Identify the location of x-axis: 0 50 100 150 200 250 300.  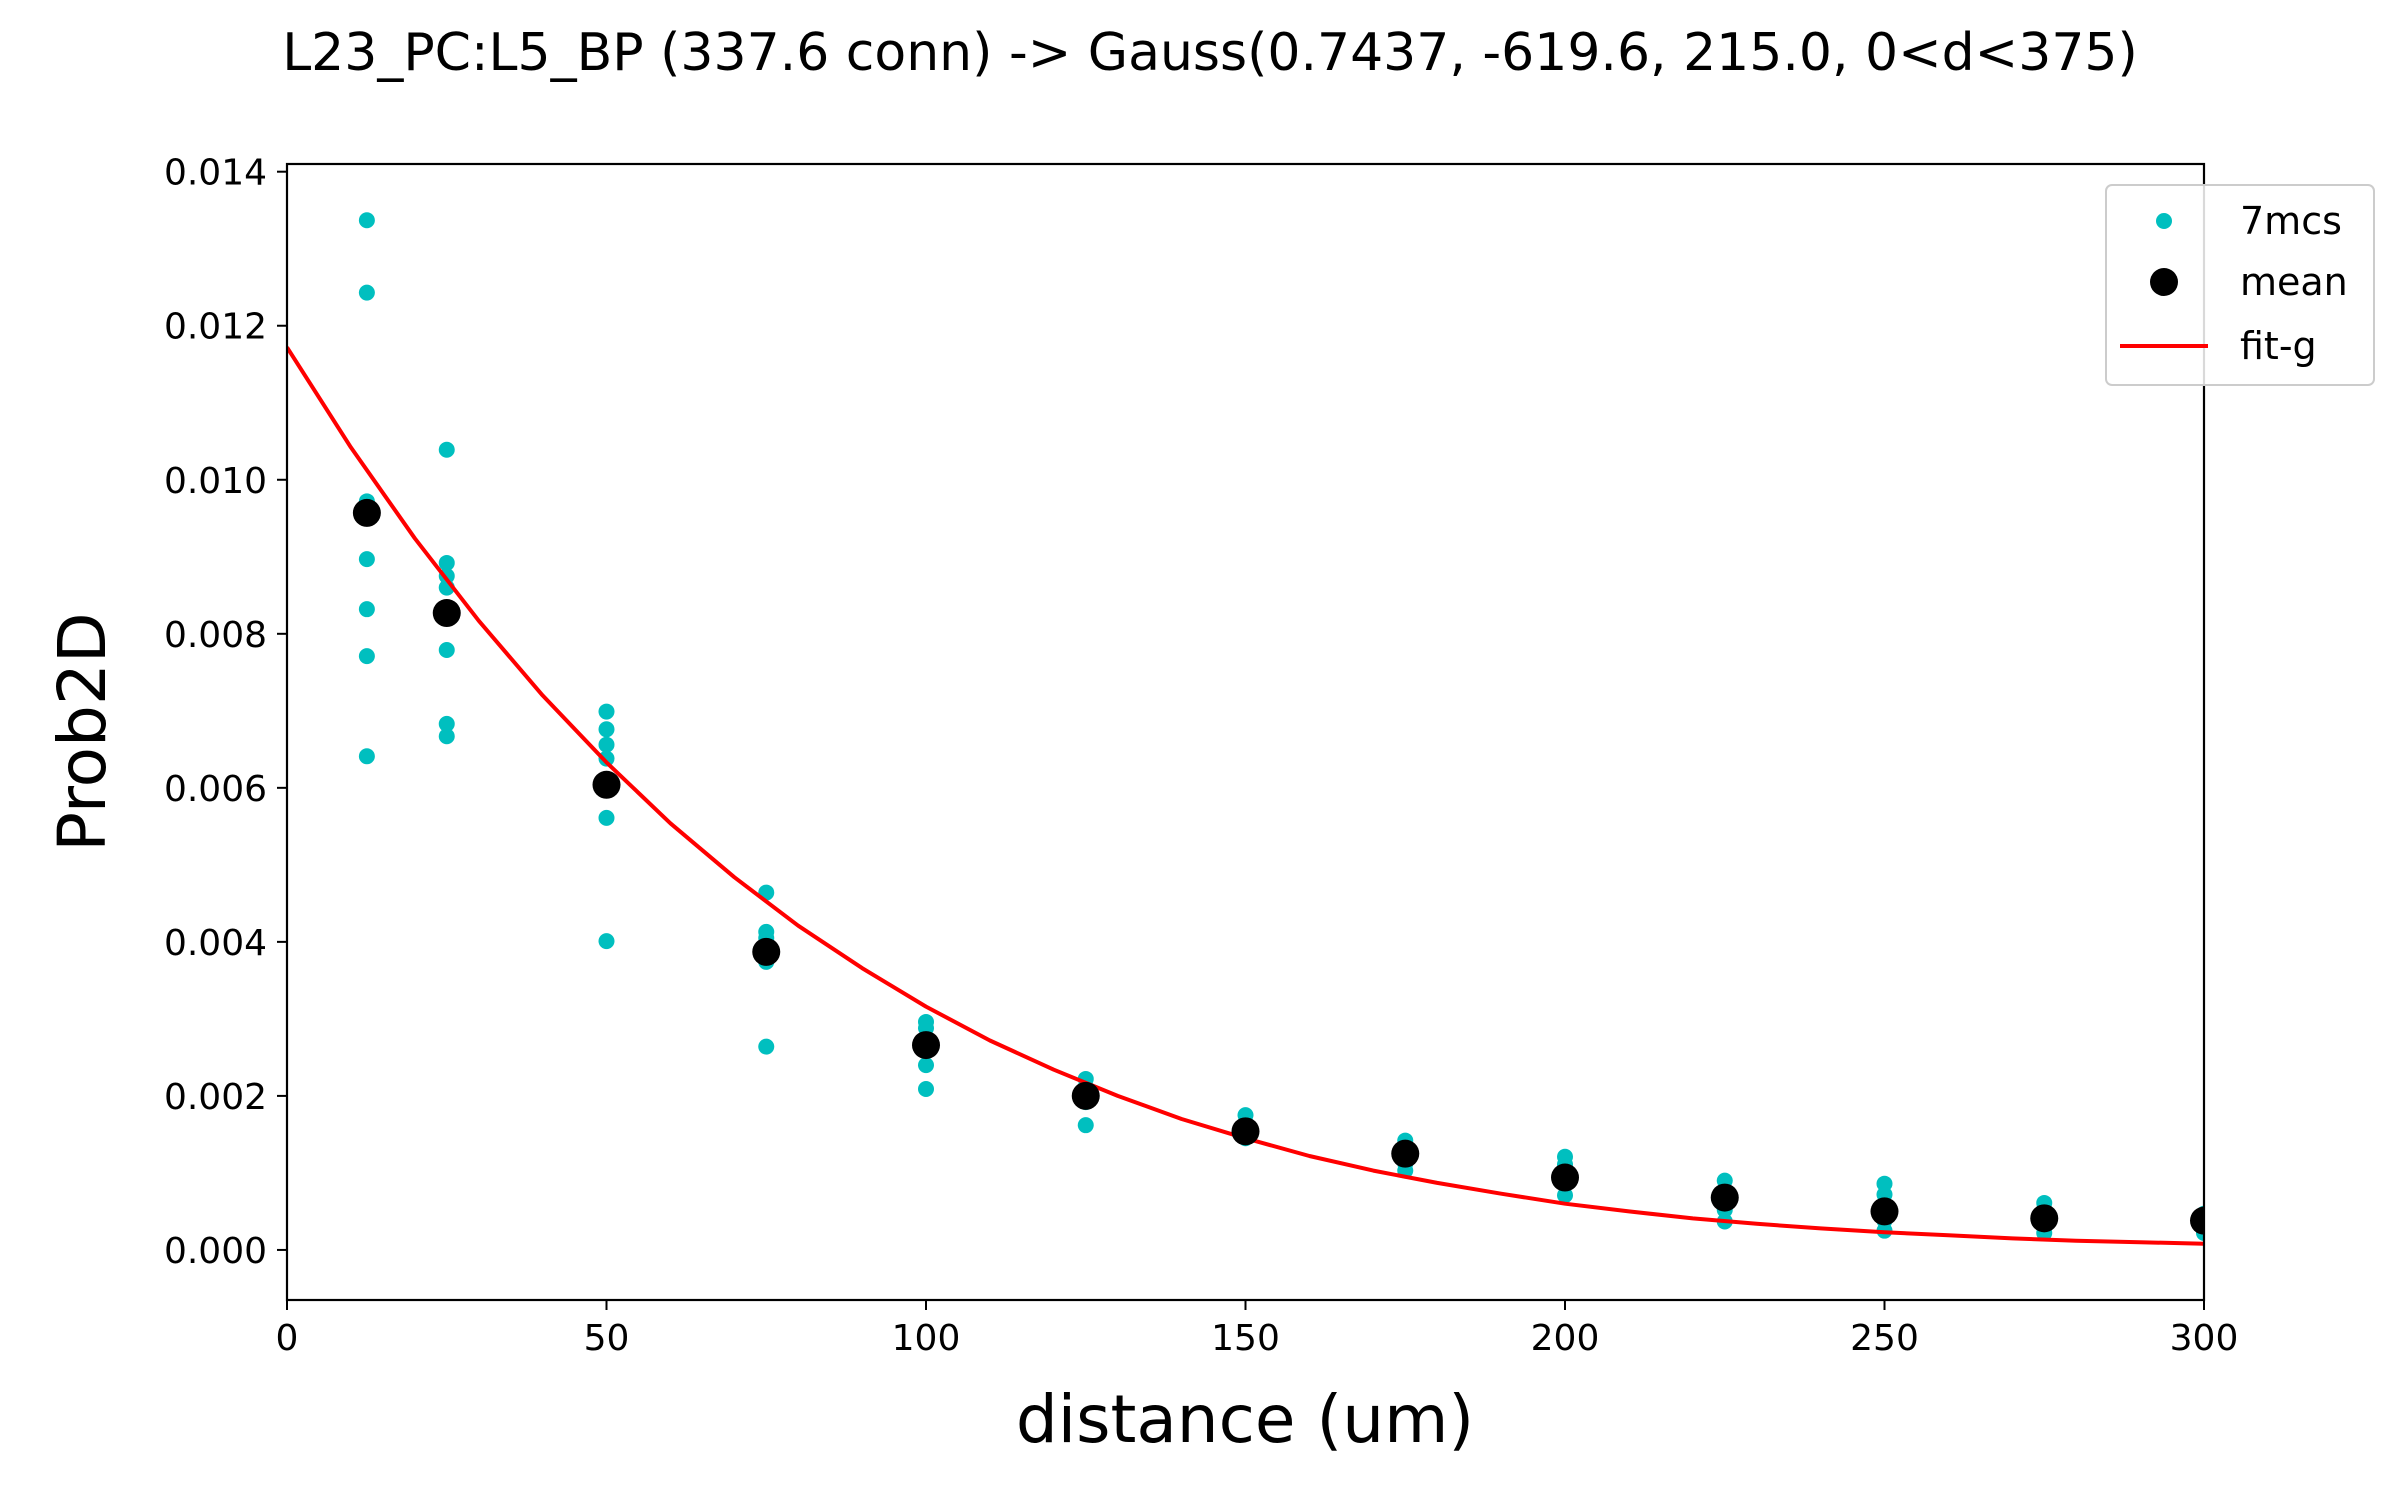
(1257, 1329).